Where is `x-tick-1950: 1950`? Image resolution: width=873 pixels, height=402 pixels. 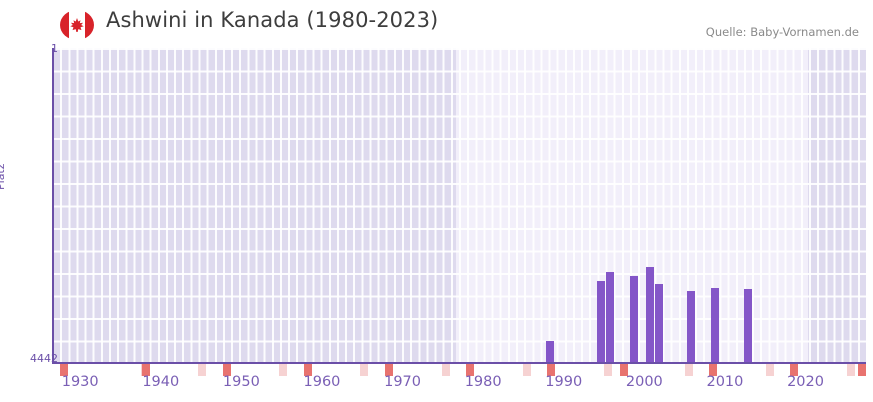
x-tick-1950: 1950 is located at coordinates (241, 382).